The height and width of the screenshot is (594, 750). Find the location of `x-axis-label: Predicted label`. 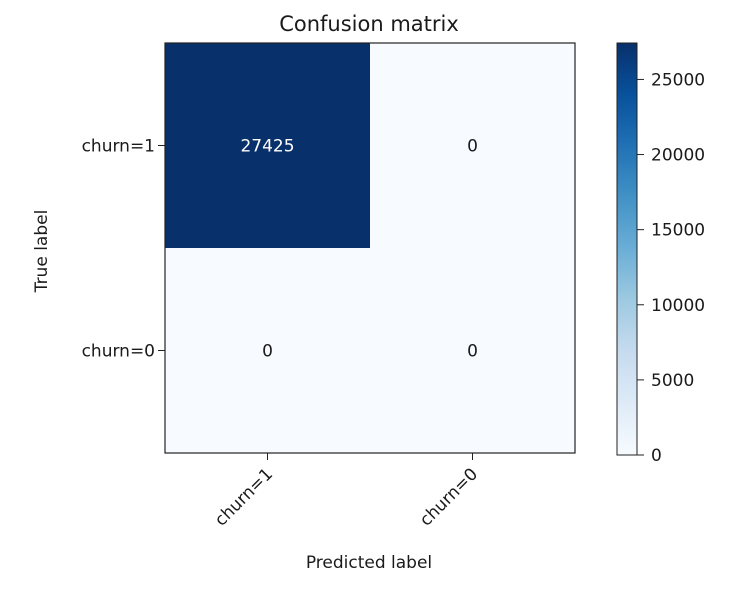

x-axis-label: Predicted label is located at coordinates (369, 563).